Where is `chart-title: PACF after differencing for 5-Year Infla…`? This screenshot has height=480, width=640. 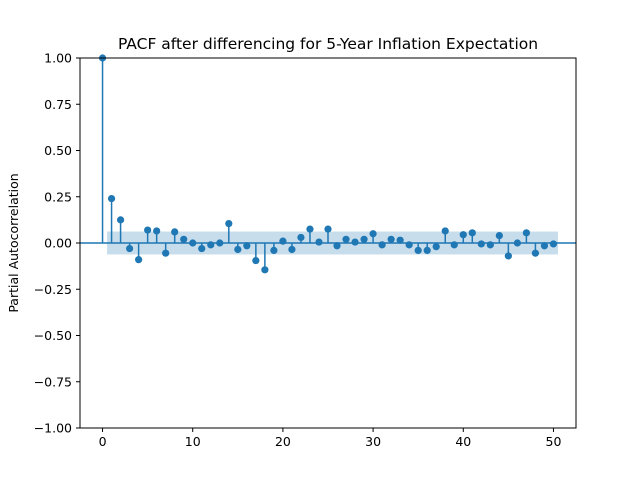 chart-title: PACF after differencing for 5-Year Infla… is located at coordinates (328, 44).